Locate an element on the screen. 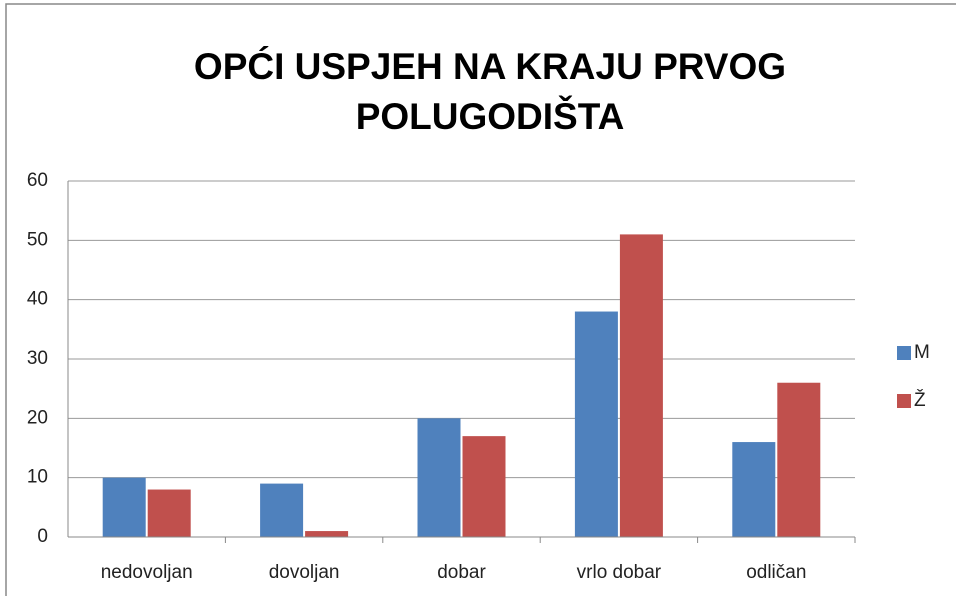  y-tick-label: 10 is located at coordinates (37, 477).